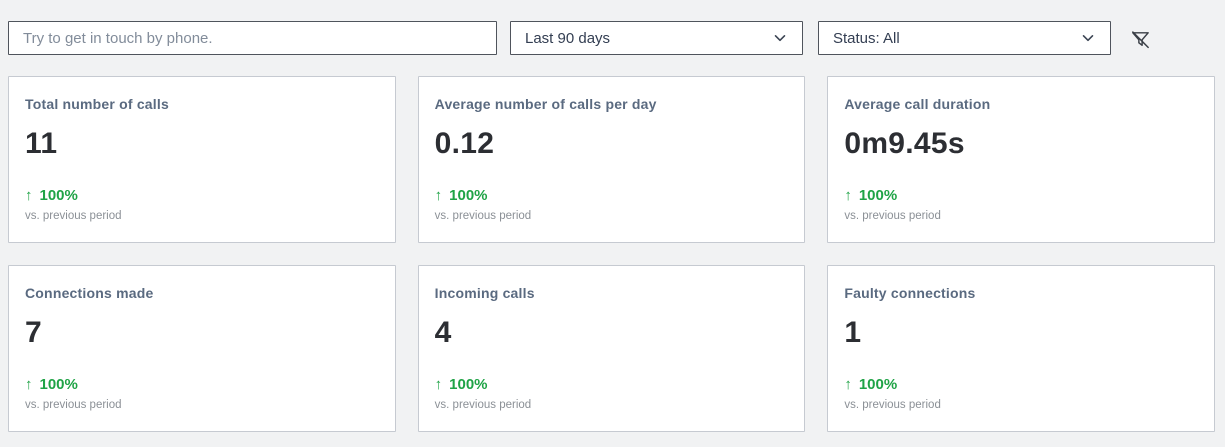  I want to click on card-value: 11, so click(41, 143).